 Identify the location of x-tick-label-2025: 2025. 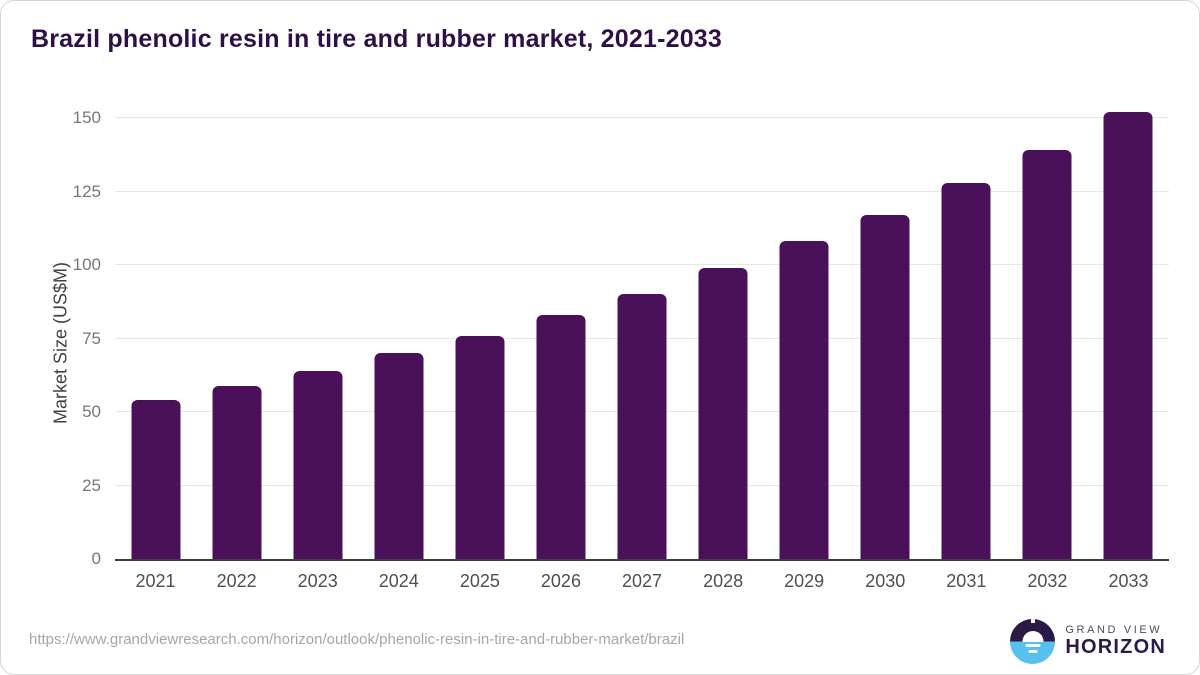
(479, 581).